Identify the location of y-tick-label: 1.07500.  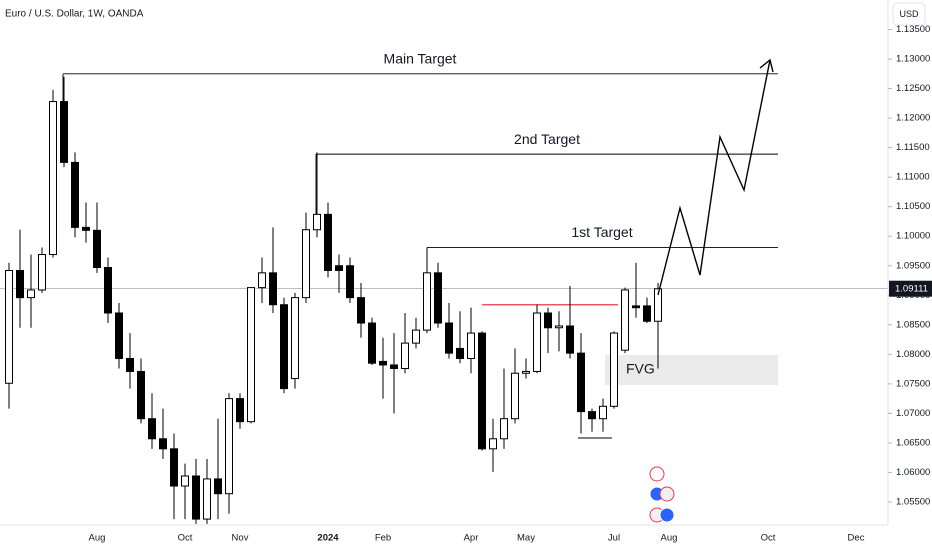
(913, 383).